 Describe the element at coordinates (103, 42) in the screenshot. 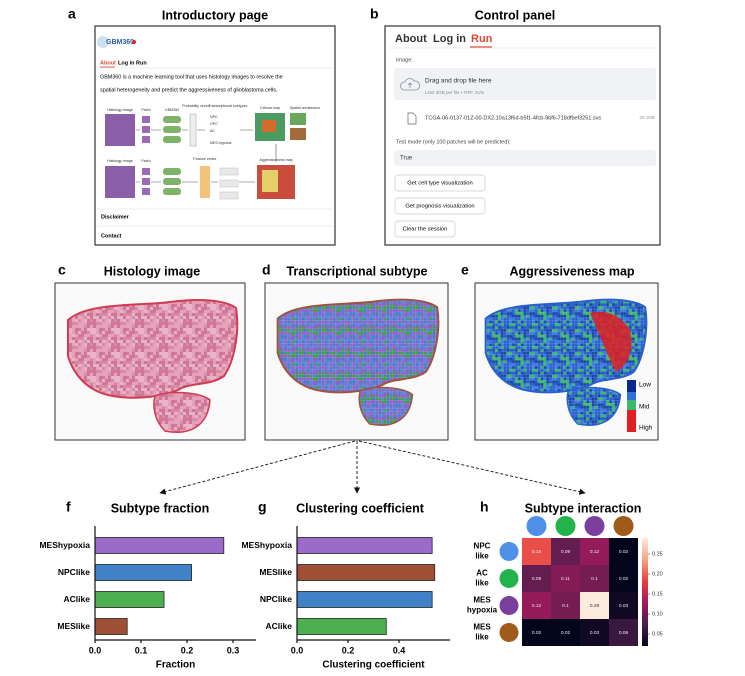

I see `logo-icon` at that location.